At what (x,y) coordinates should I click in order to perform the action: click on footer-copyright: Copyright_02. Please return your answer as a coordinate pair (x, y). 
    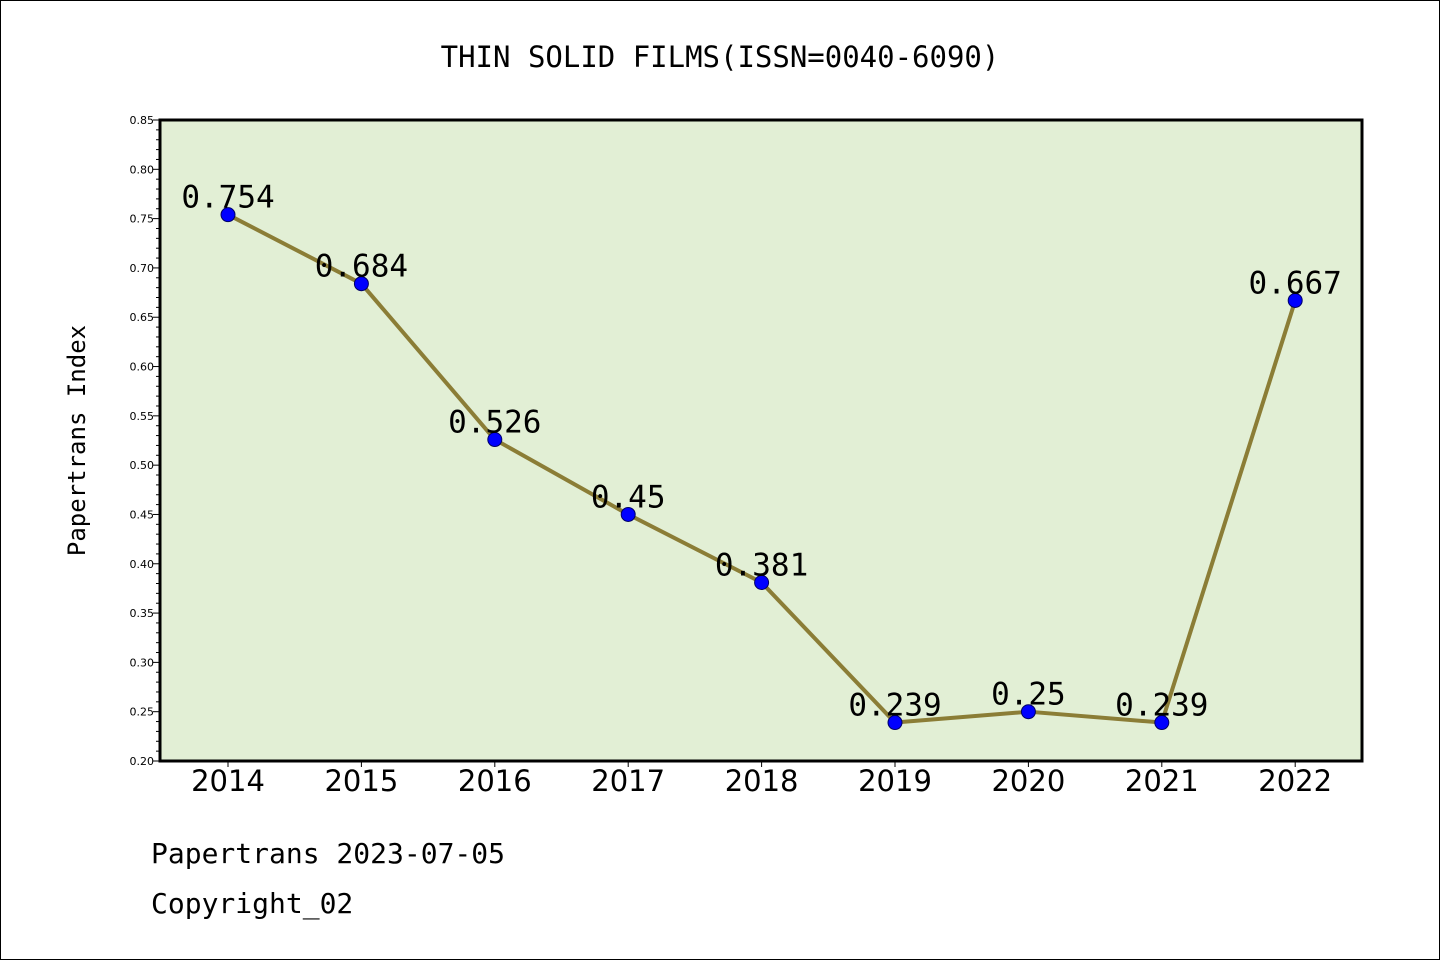
    Looking at the image, I should click on (252, 903).